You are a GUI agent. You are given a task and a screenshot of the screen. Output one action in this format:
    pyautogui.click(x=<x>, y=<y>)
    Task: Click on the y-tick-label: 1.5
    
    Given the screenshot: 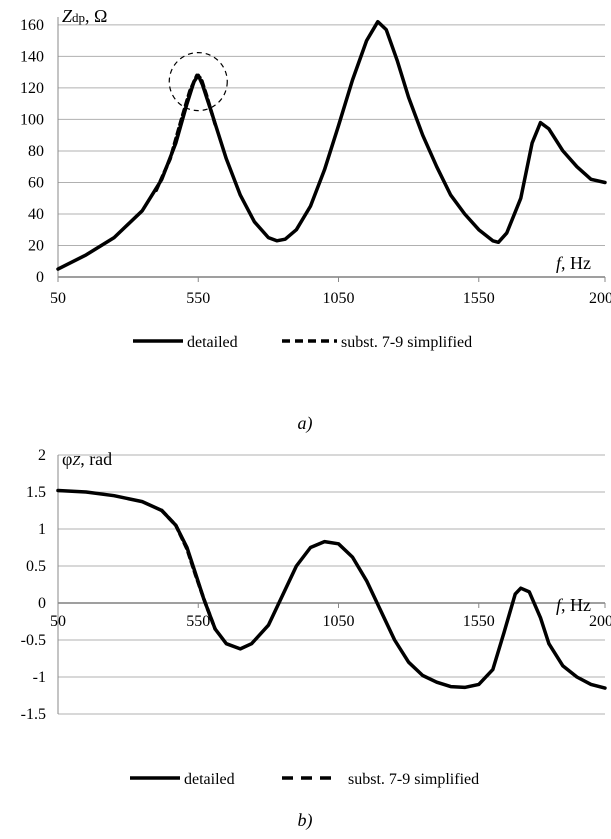 What is the action you would take?
    pyautogui.click(x=36, y=492)
    